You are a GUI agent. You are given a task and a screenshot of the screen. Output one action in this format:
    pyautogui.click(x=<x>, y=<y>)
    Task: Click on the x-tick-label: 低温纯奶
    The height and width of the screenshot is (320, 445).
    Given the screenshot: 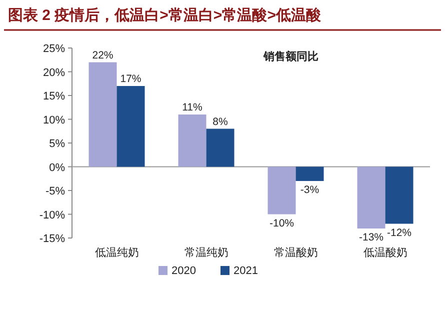 What is the action you would take?
    pyautogui.click(x=116, y=253)
    